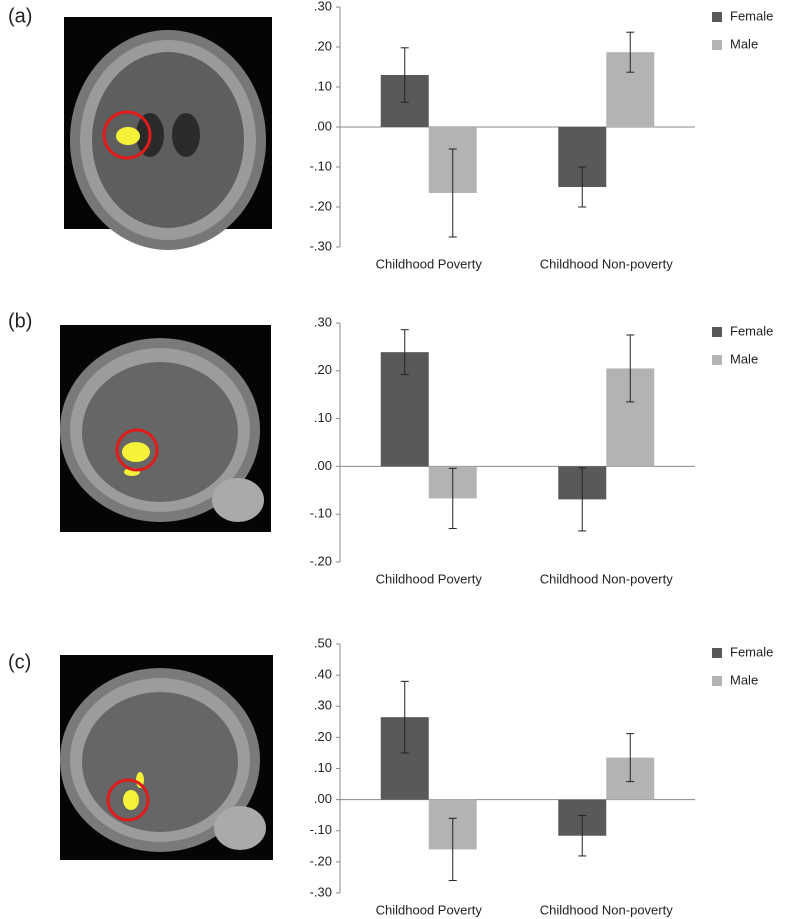 Image resolution: width=800 pixels, height=919 pixels. What do you see at coordinates (323, 674) in the screenshot?
I see `y-tick-label: .40` at bounding box center [323, 674].